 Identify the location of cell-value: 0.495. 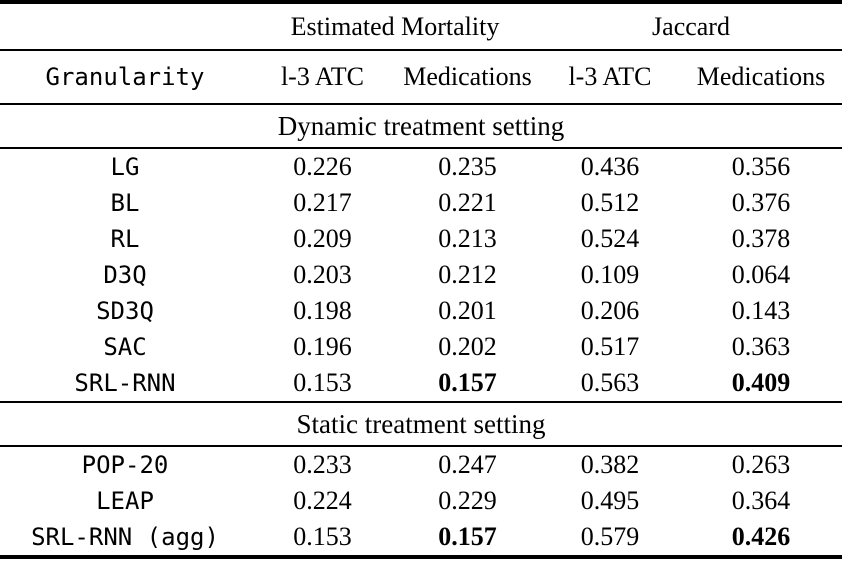
(610, 500).